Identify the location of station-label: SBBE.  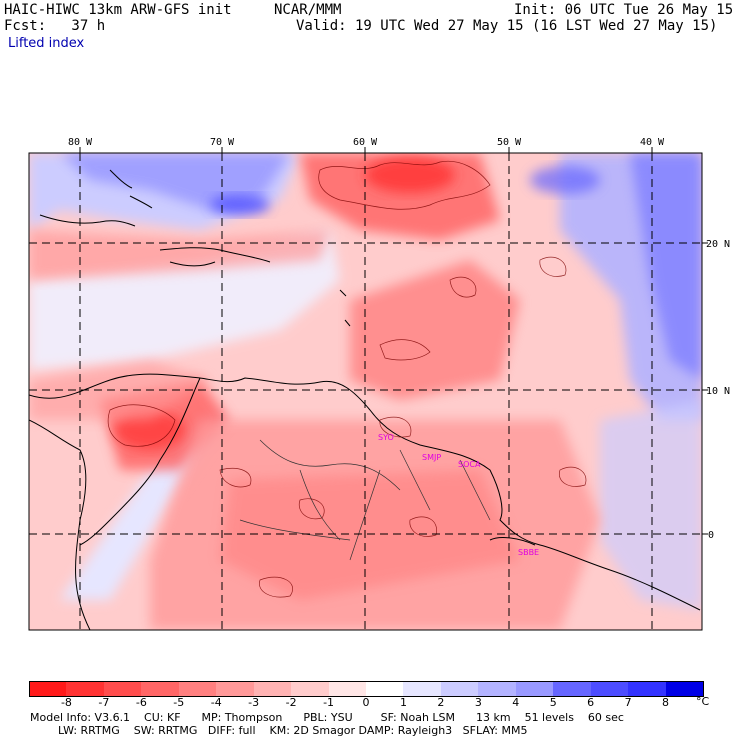
(528, 552).